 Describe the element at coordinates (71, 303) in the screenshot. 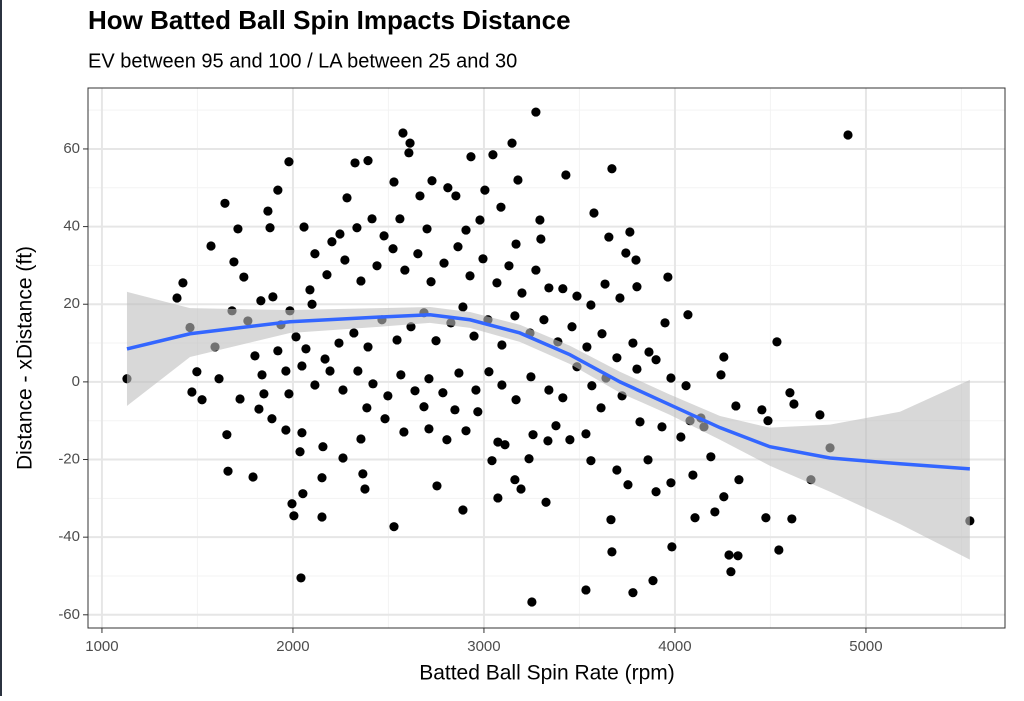

I see `y-tick-label: 20` at that location.